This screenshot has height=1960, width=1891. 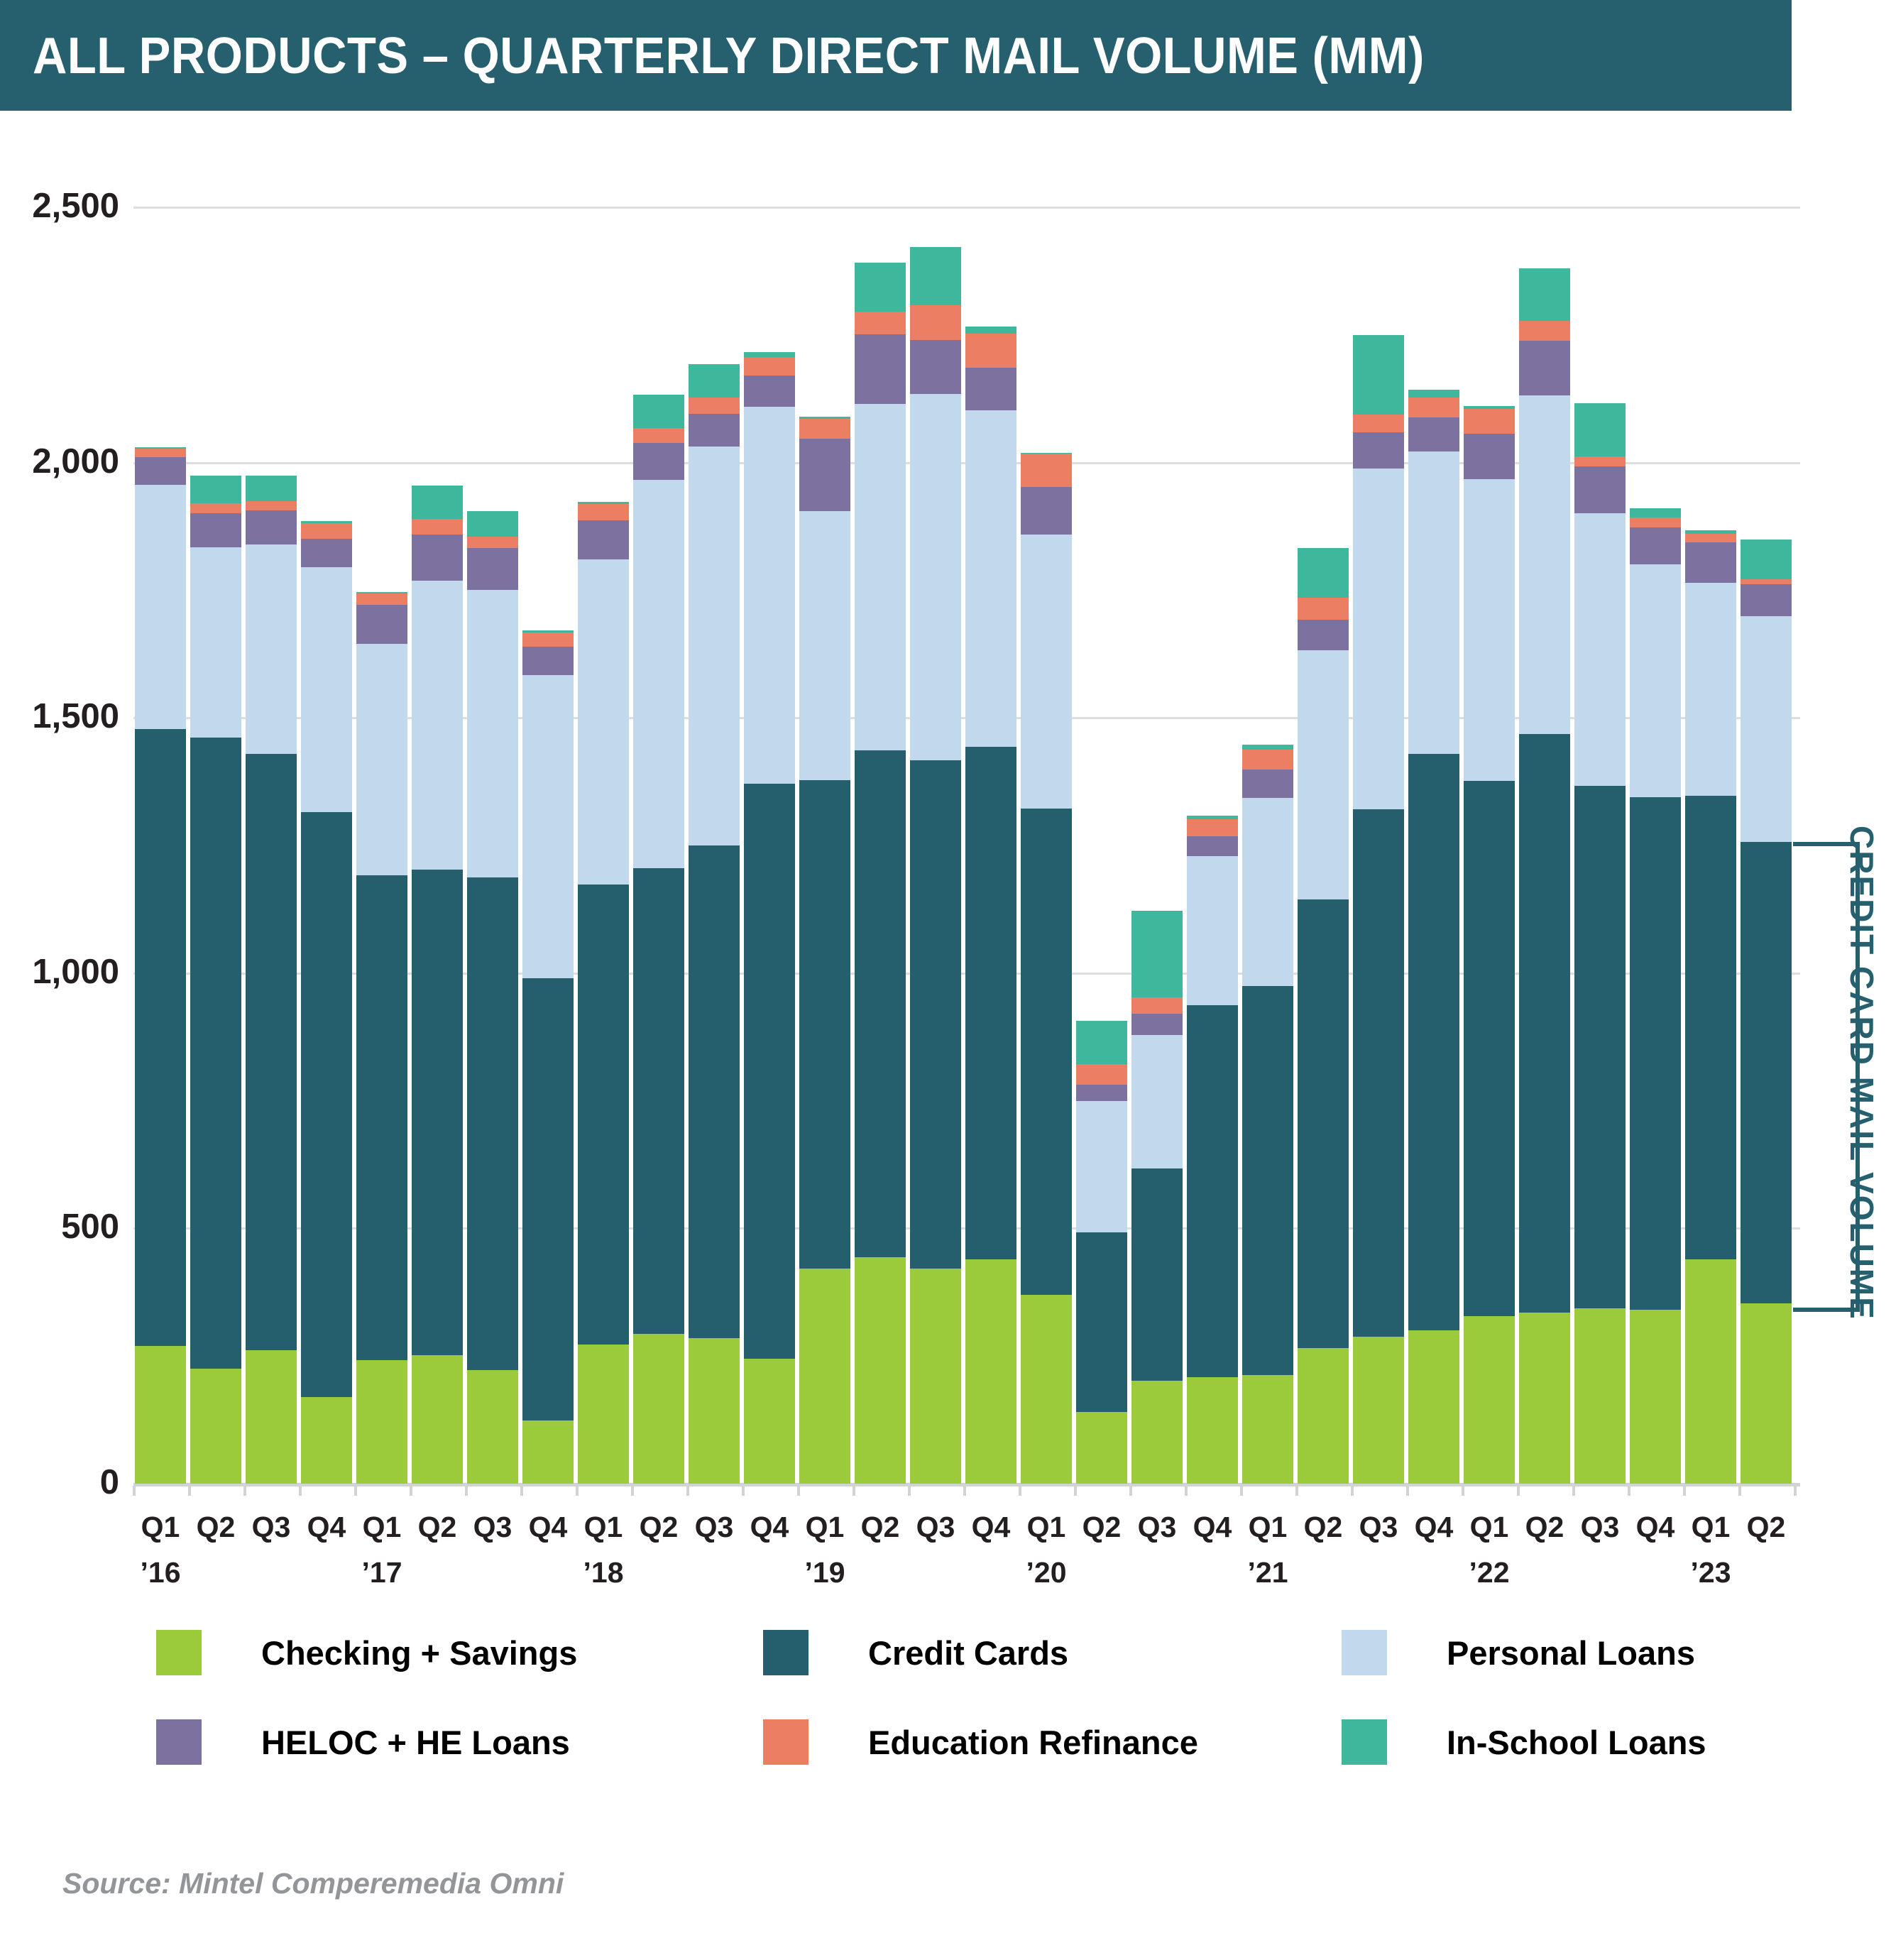 I want to click on bar-q418, so click(x=769, y=917).